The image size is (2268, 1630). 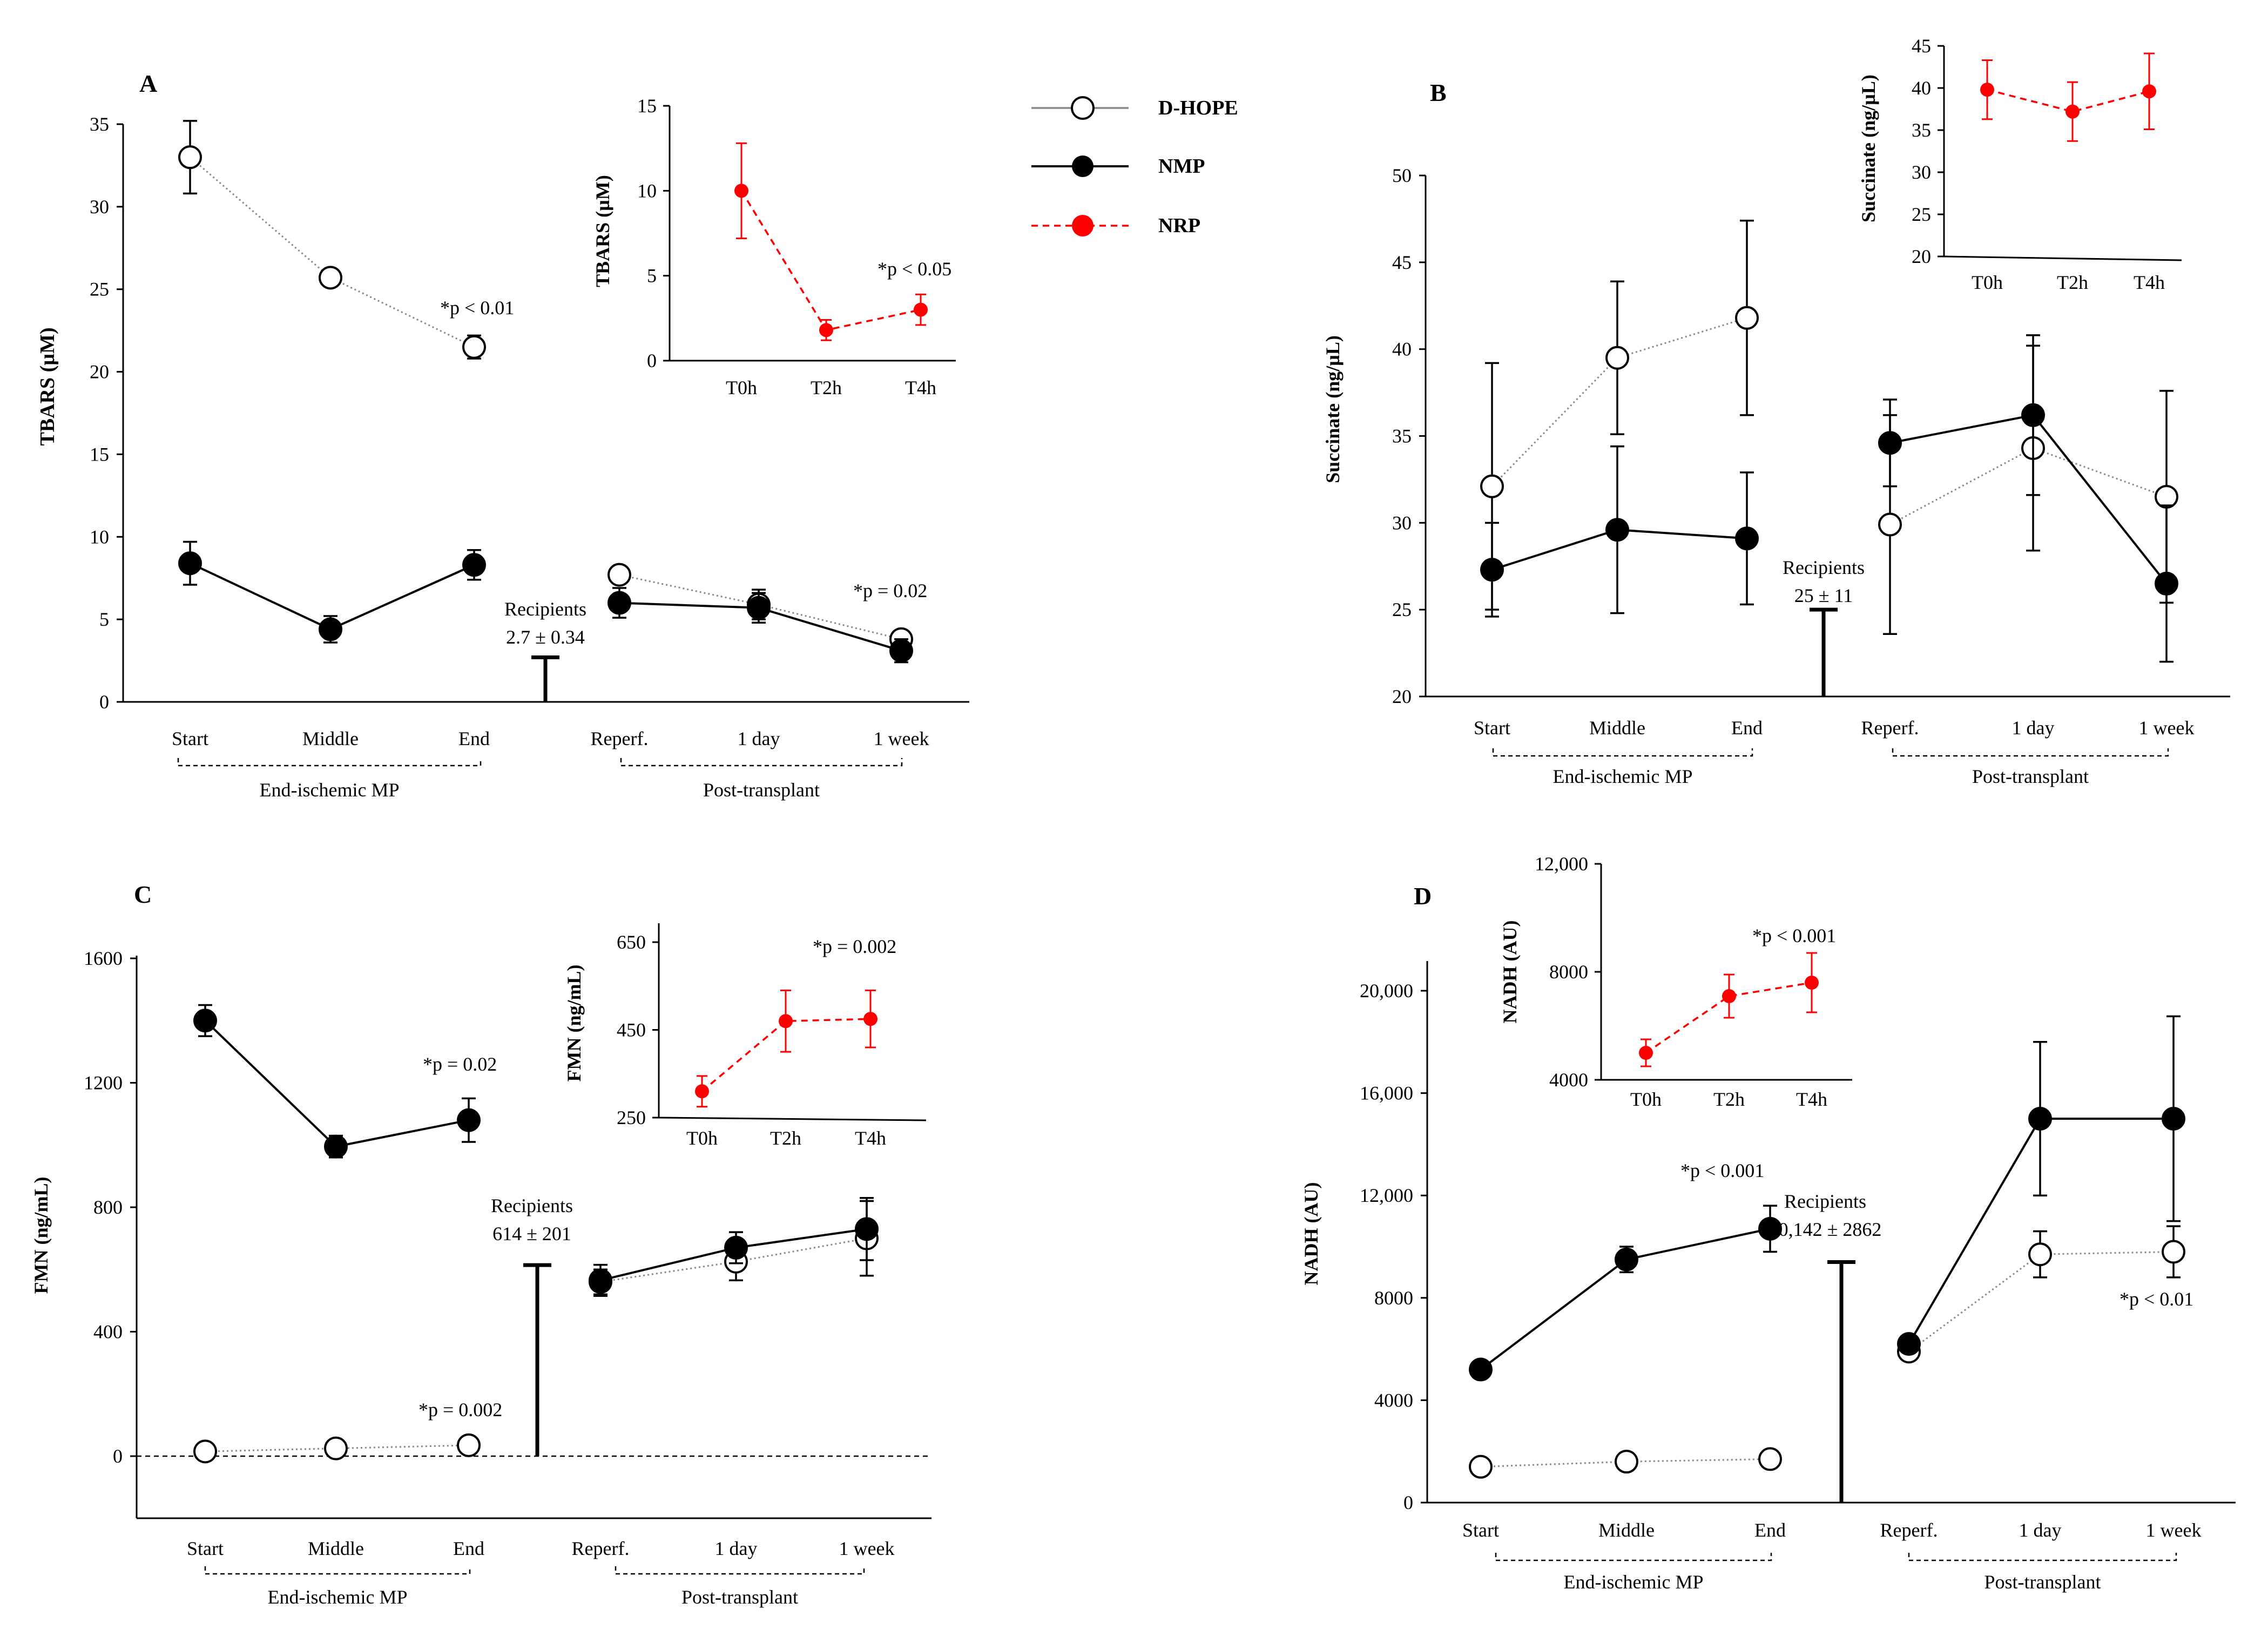 I want to click on panel-d-x-tick-label: Start, so click(x=1480, y=1530).